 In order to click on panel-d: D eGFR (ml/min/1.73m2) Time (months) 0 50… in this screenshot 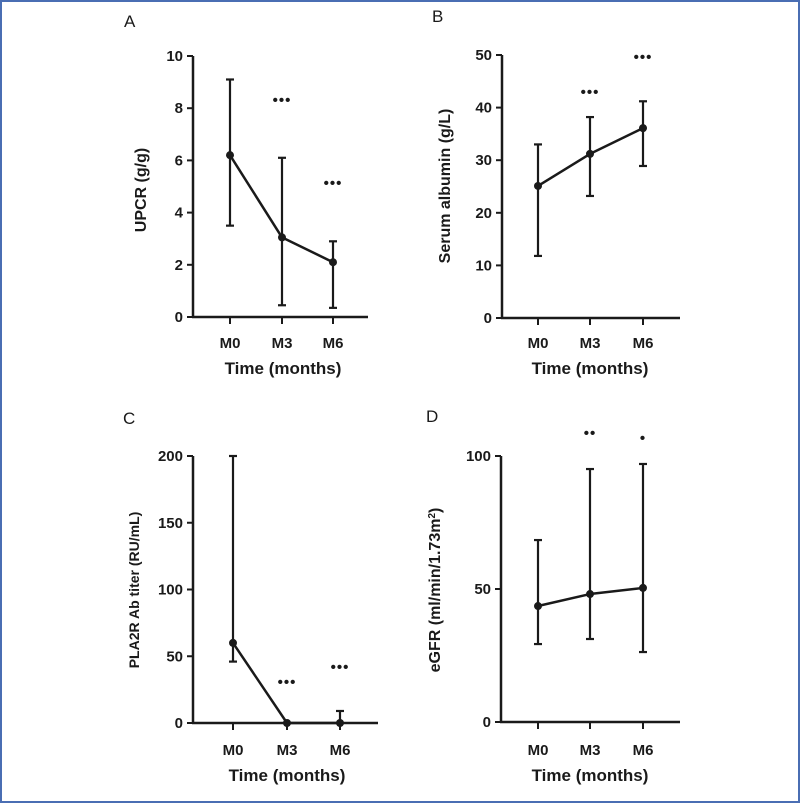, I will do `click(553, 596)`.